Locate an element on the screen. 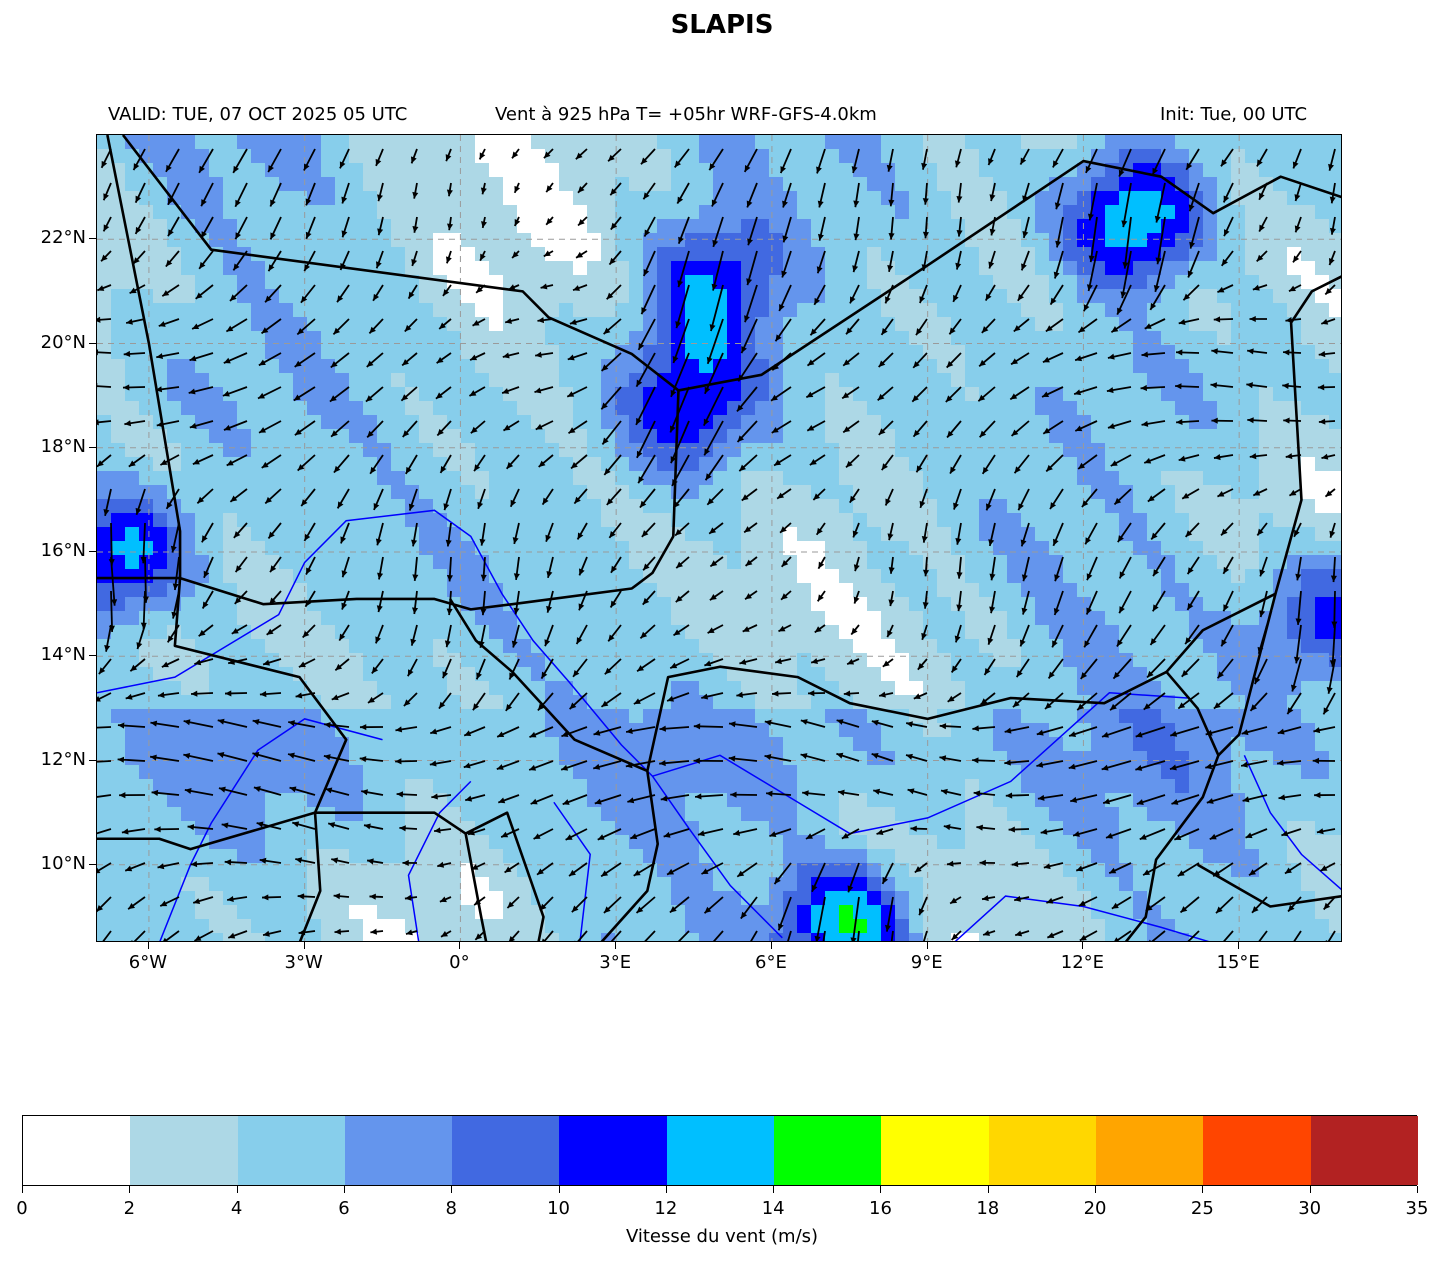 The width and height of the screenshot is (1444, 1264). field-description-label: Vent à 925 hPa T= +05hr WRF-GFS-4.0km is located at coordinates (686, 114).